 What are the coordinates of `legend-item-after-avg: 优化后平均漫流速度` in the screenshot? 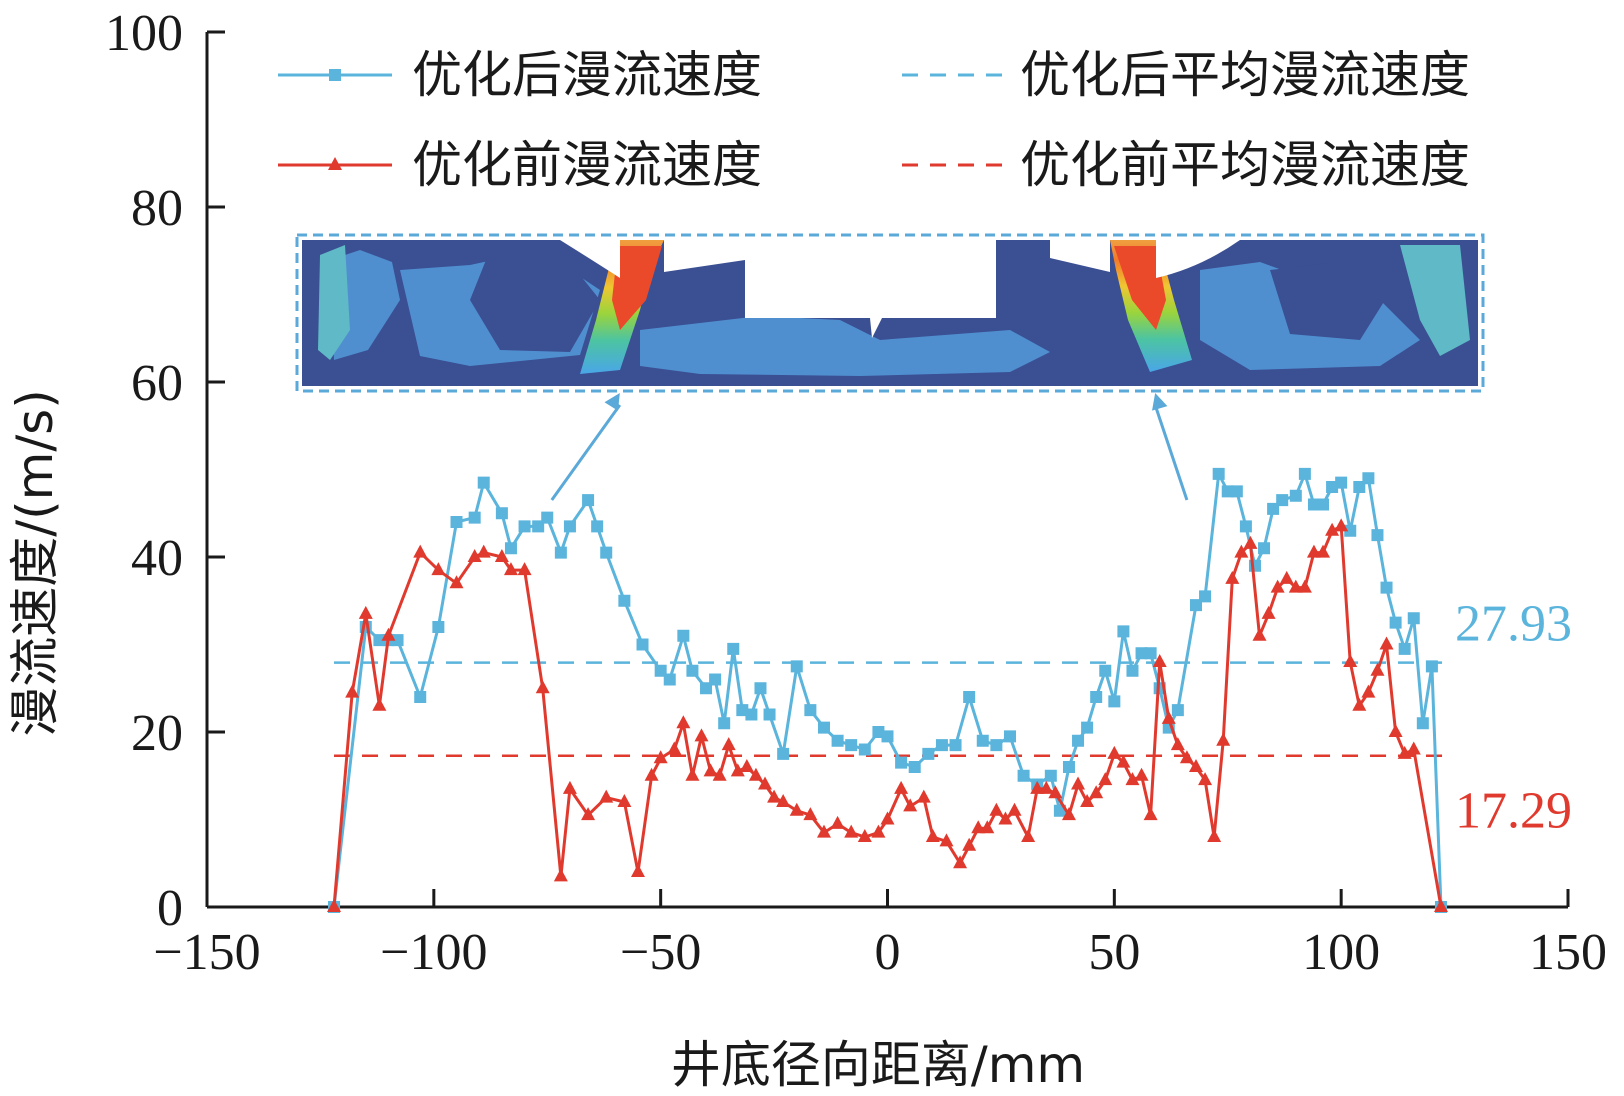 It's located at (1186, 75).